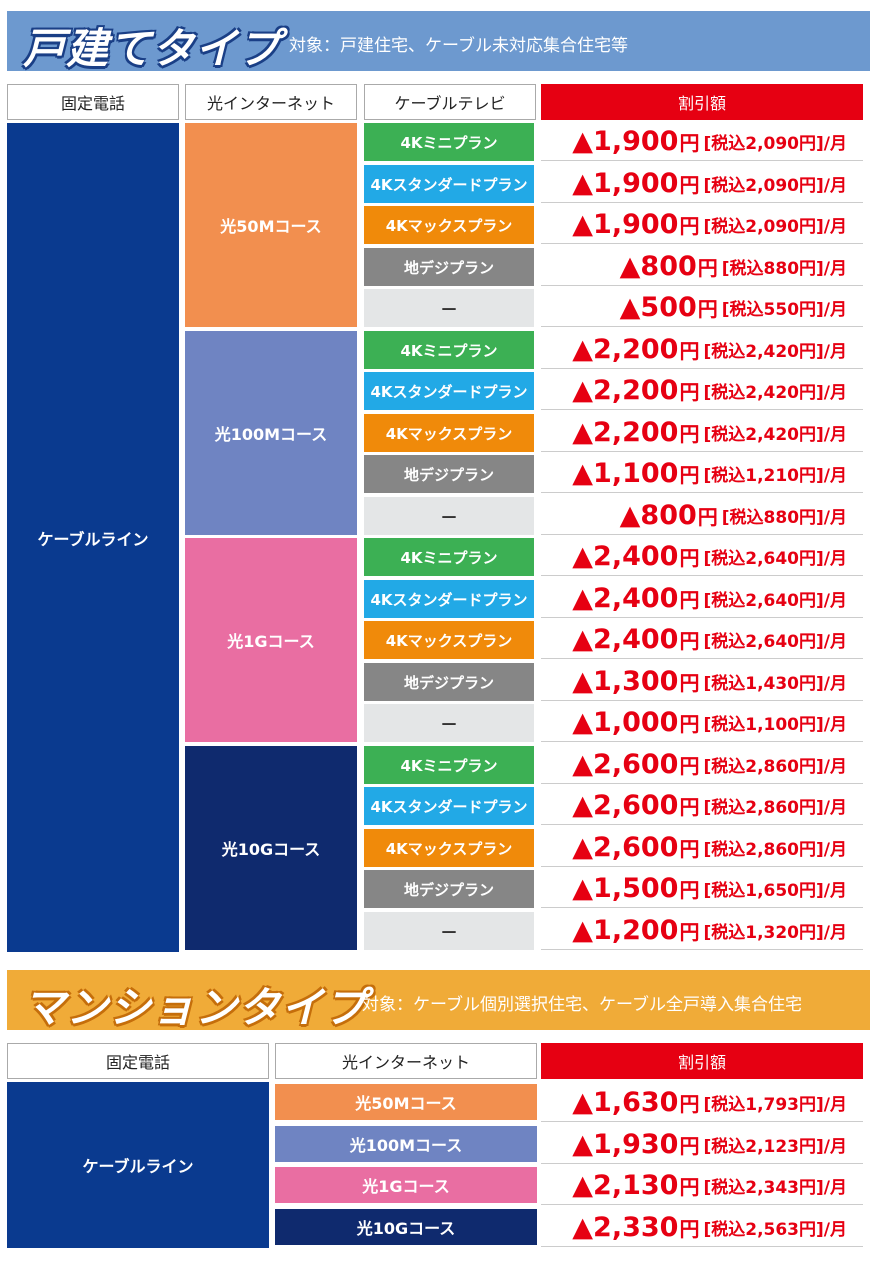 This screenshot has width=870, height=1261. Describe the element at coordinates (271, 225) in the screenshot. I see `course-cell: 光50Mコース` at that location.